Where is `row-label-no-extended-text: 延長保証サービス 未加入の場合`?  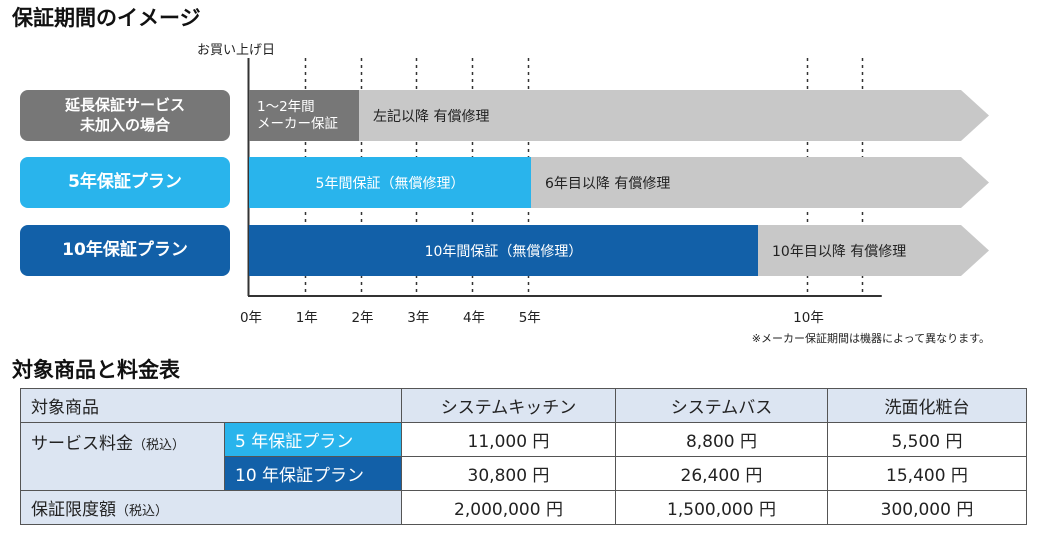 row-label-no-extended-text: 延長保証サービス 未加入の場合 is located at coordinates (124, 115).